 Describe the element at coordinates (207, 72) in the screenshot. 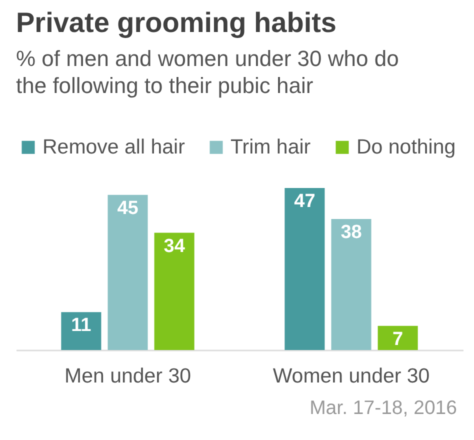

I see `chart-subtitle: % of men and women under 30 who do the following to their pubic hair` at that location.